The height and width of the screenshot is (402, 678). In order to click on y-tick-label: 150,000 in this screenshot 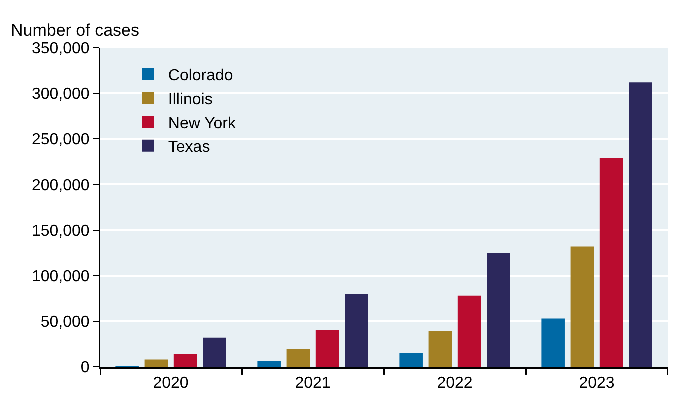, I will do `click(61, 231)`.